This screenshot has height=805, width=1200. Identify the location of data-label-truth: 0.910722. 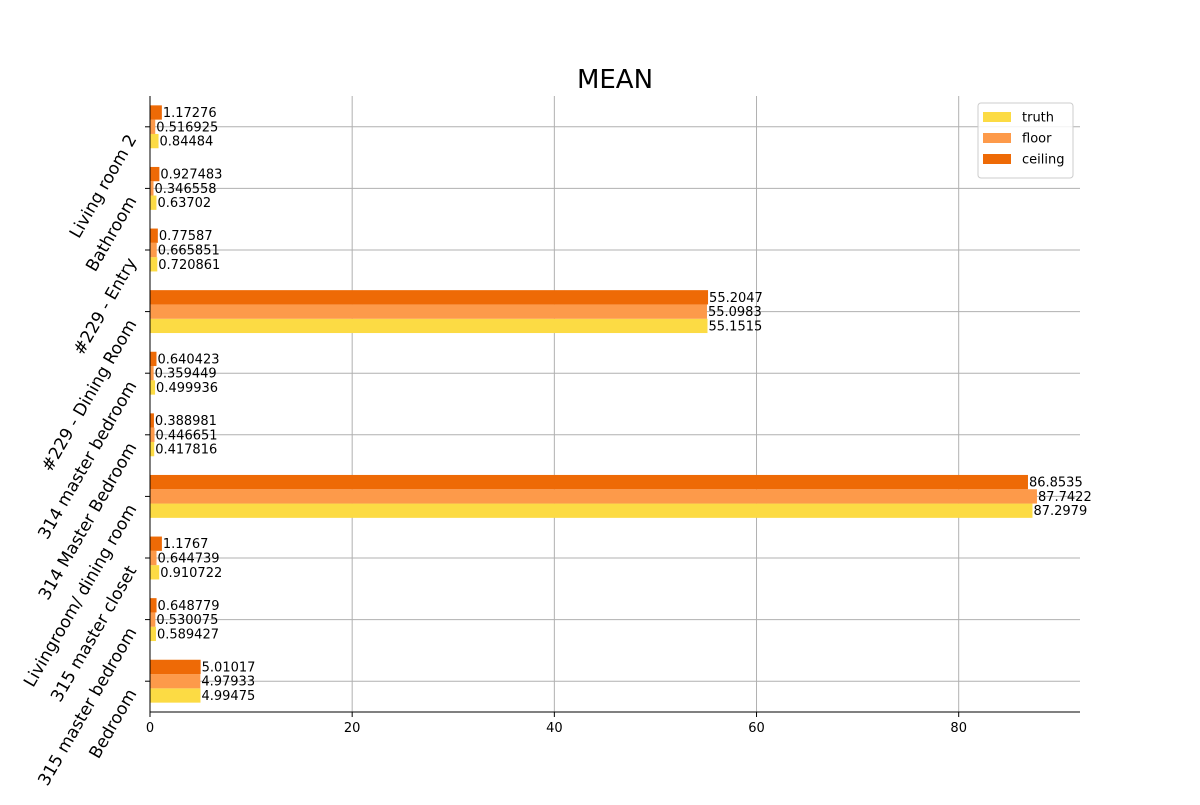
(191, 573).